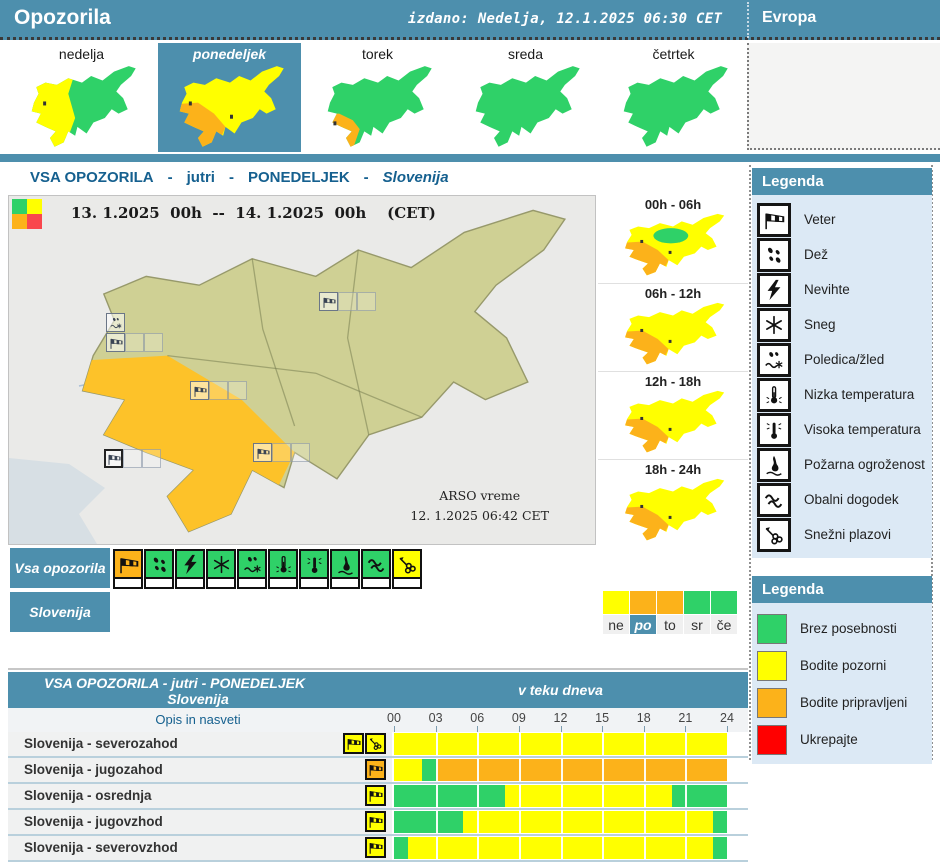 This screenshot has height=863, width=940. I want to click on row-warning-icons, so click(351, 744).